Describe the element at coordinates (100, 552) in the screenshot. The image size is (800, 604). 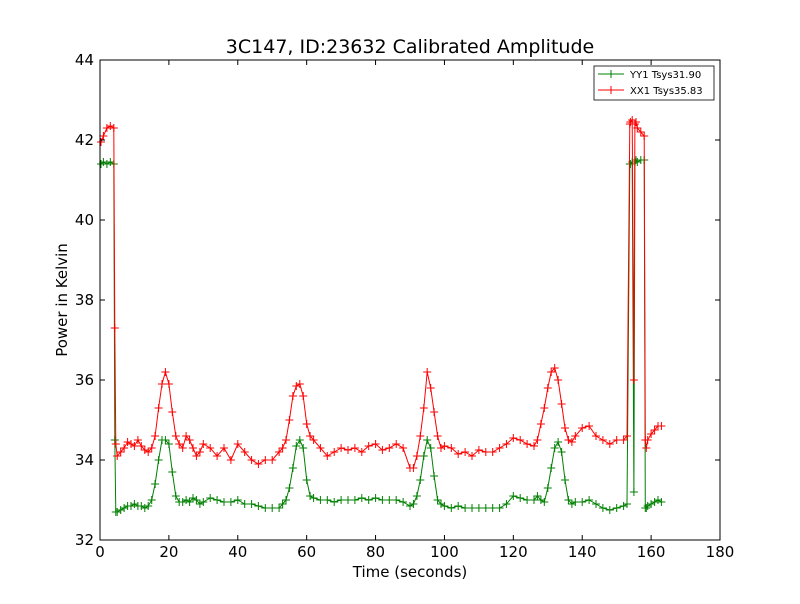
I see `x-tick-label: 0` at that location.